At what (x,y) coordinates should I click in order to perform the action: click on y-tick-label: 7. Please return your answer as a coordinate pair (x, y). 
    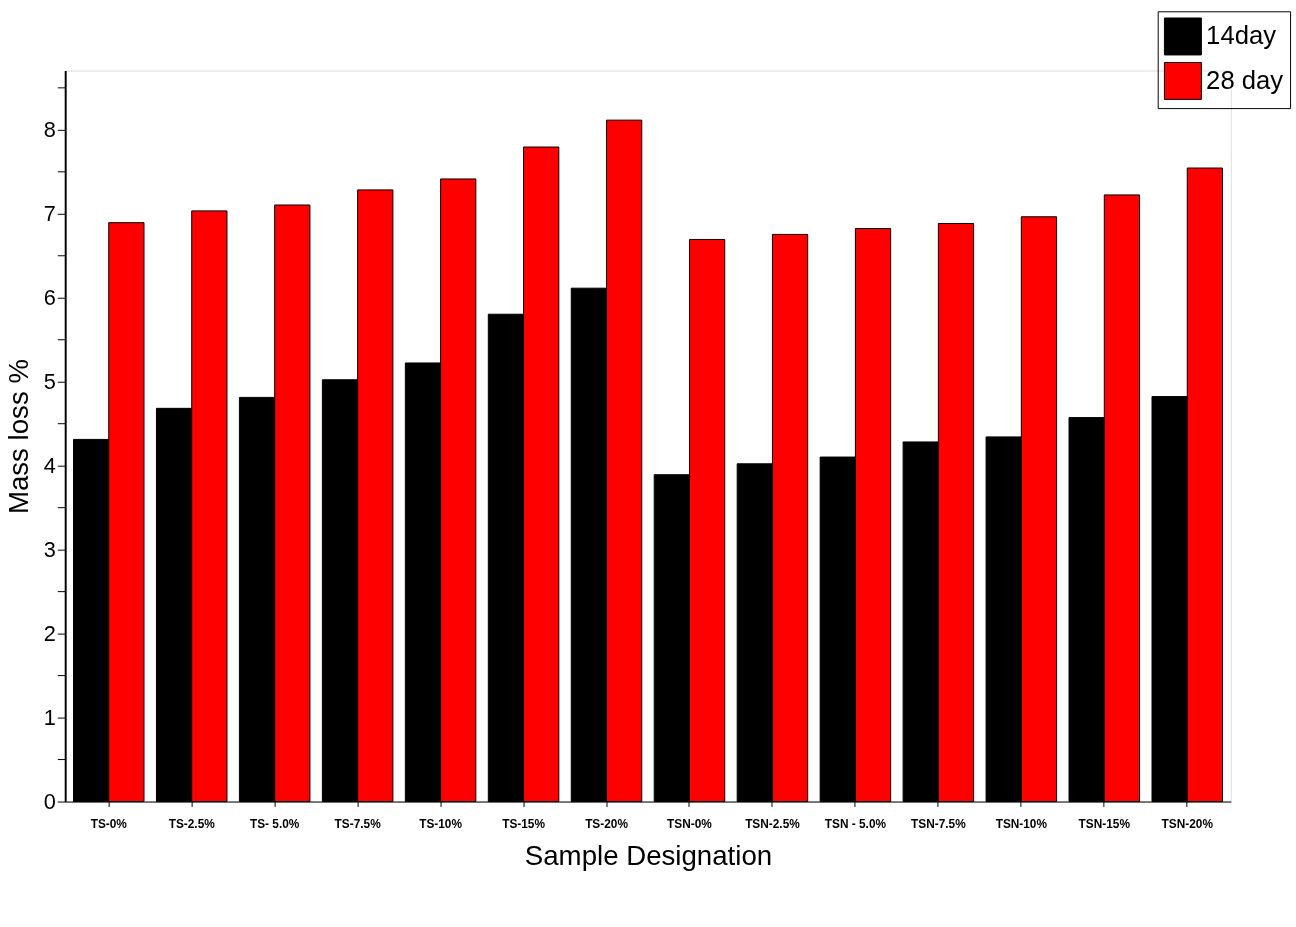
    Looking at the image, I should click on (49, 213).